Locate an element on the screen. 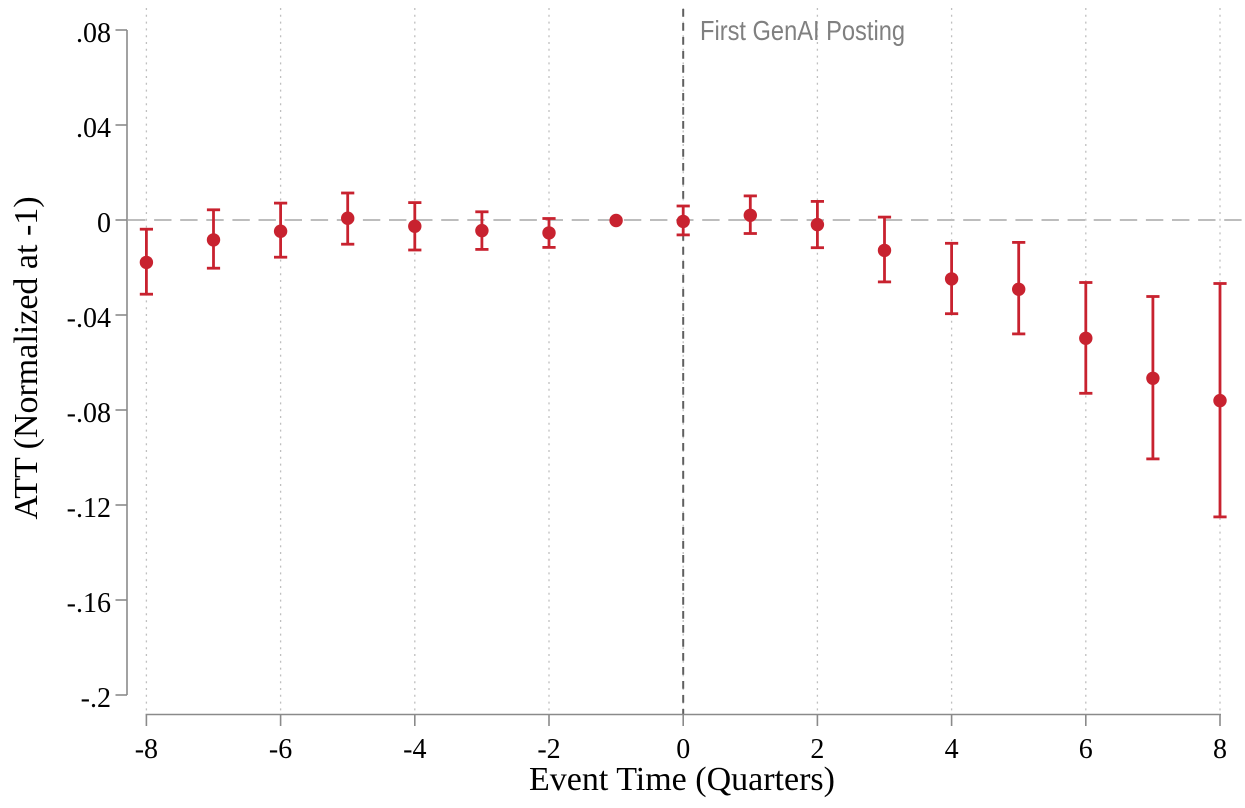 The image size is (1245, 808). svg-text: First GenAI Posting is located at coordinates (802, 30).